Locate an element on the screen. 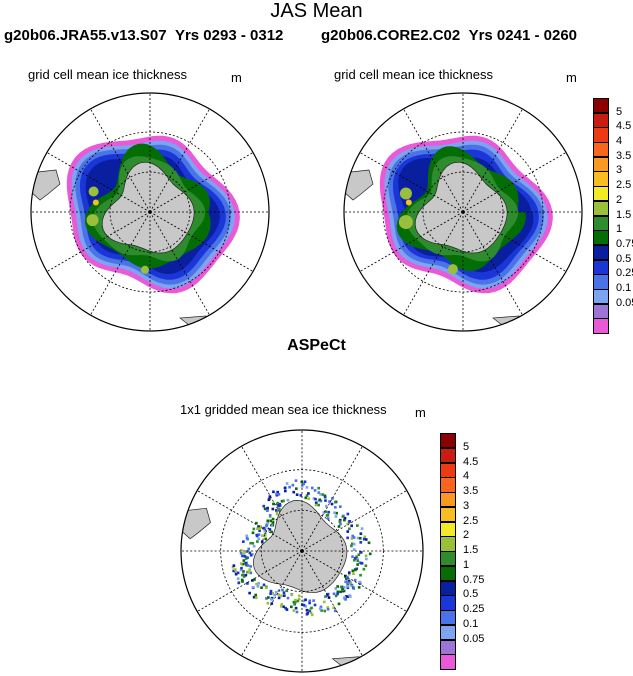  thick-ice-patch is located at coordinates (452, 269).